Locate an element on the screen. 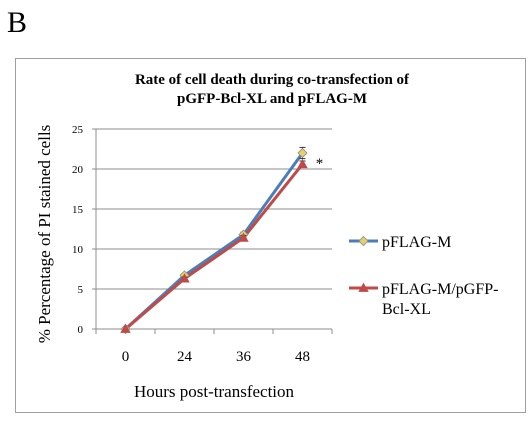 This screenshot has height=421, width=532. x-tick-label: 36 is located at coordinates (244, 357).